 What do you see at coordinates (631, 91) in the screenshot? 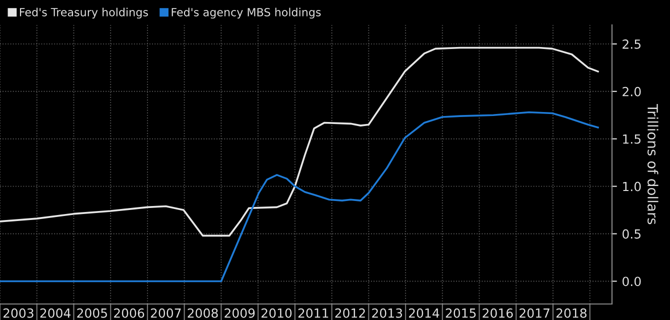
I see `y-tick-label: 2.0` at bounding box center [631, 91].